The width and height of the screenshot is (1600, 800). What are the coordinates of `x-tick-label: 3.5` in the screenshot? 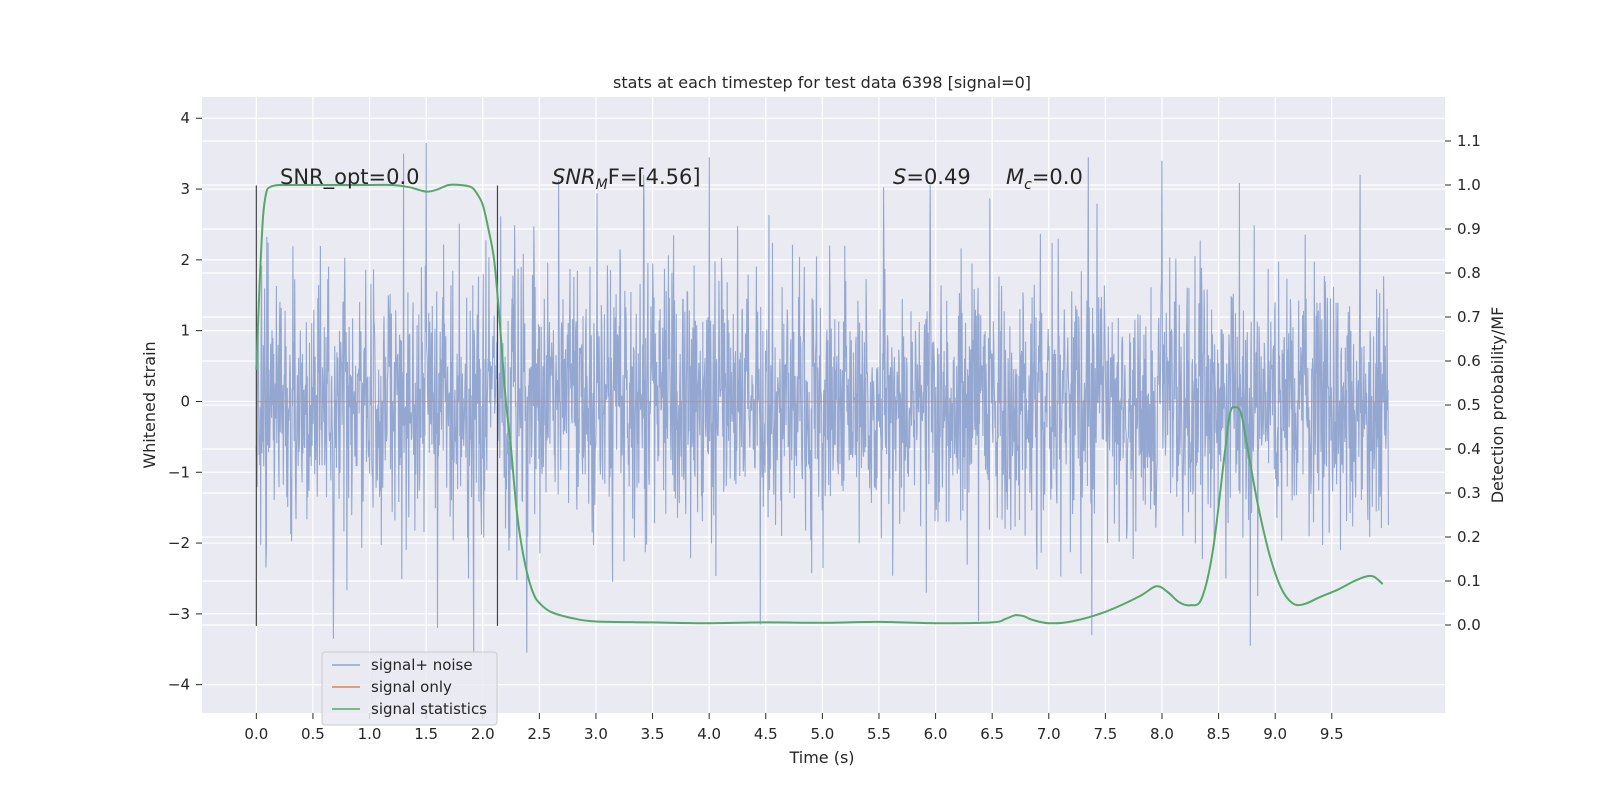 It's located at (653, 734).